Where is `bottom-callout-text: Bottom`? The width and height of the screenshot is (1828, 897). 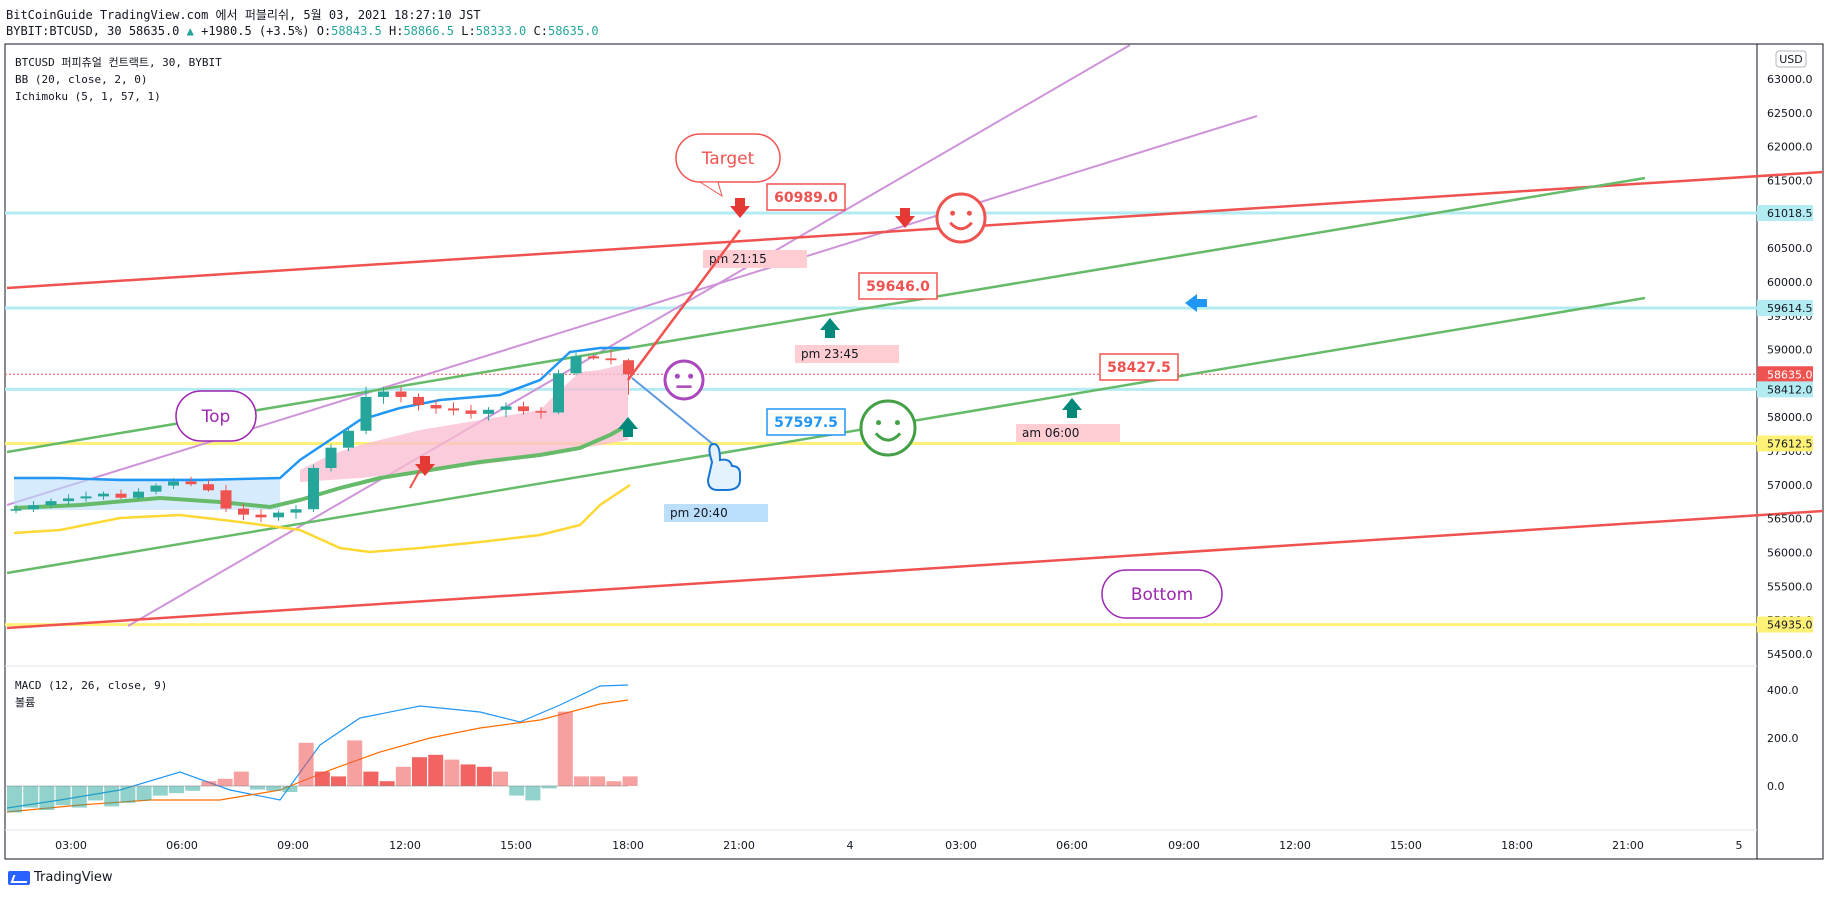
bottom-callout-text: Bottom is located at coordinates (1162, 595).